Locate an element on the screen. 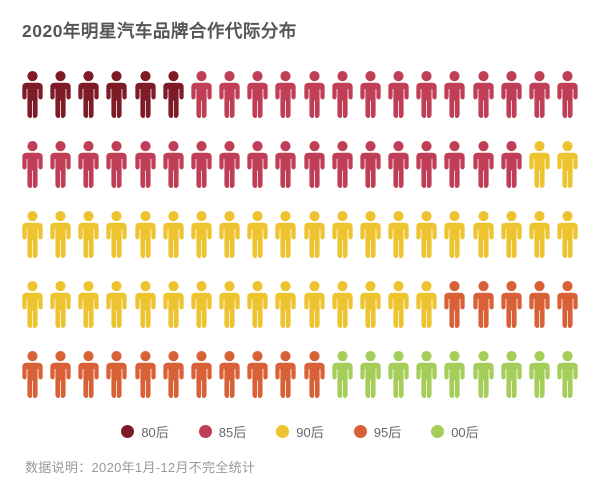 Image resolution: width=600 pixels, height=495 pixels. legend-item: 85后 is located at coordinates (222, 431).